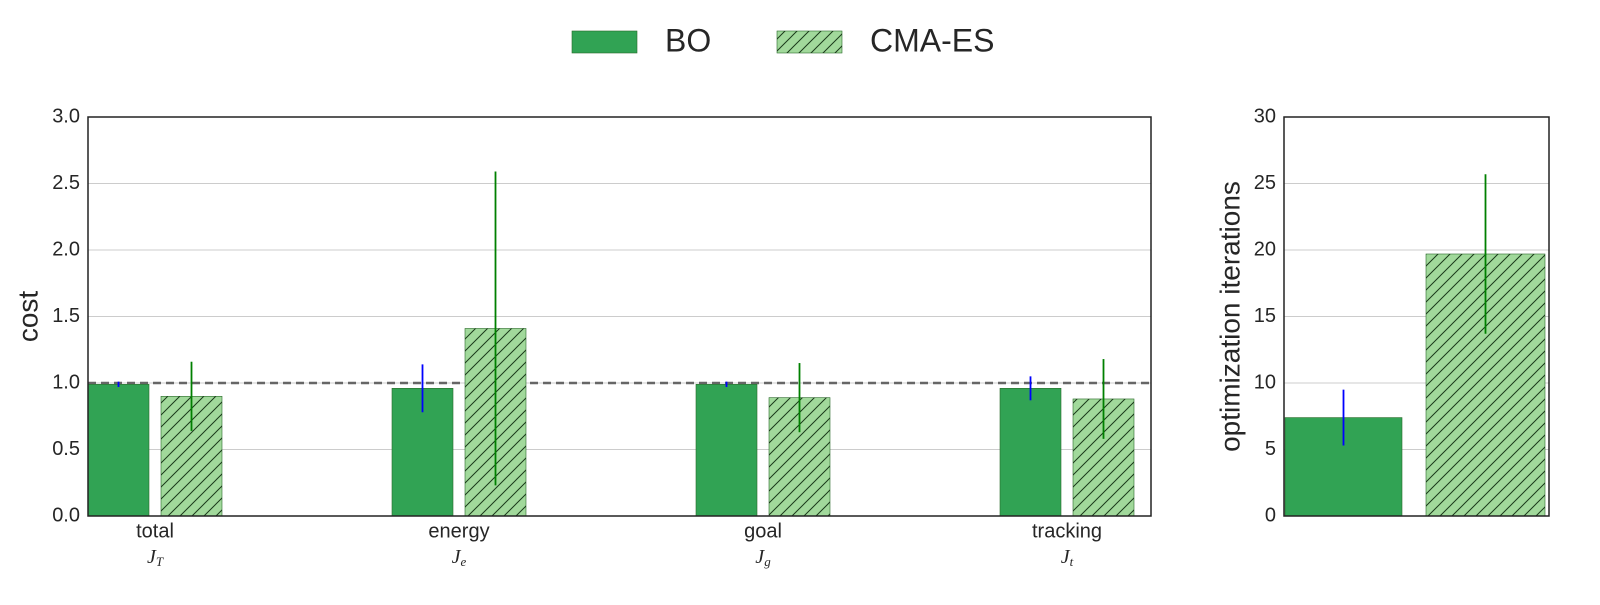 This screenshot has width=1600, height=605. What do you see at coordinates (1416, 316) in the screenshot?
I see `plot-frame` at bounding box center [1416, 316].